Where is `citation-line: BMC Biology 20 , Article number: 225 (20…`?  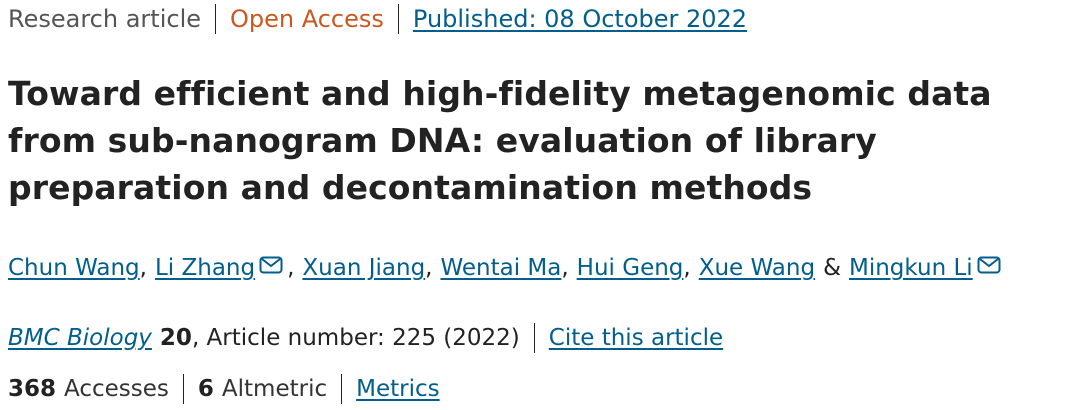 citation-line: BMC Biology 20 , Article number: 225 (20… is located at coordinates (365, 338).